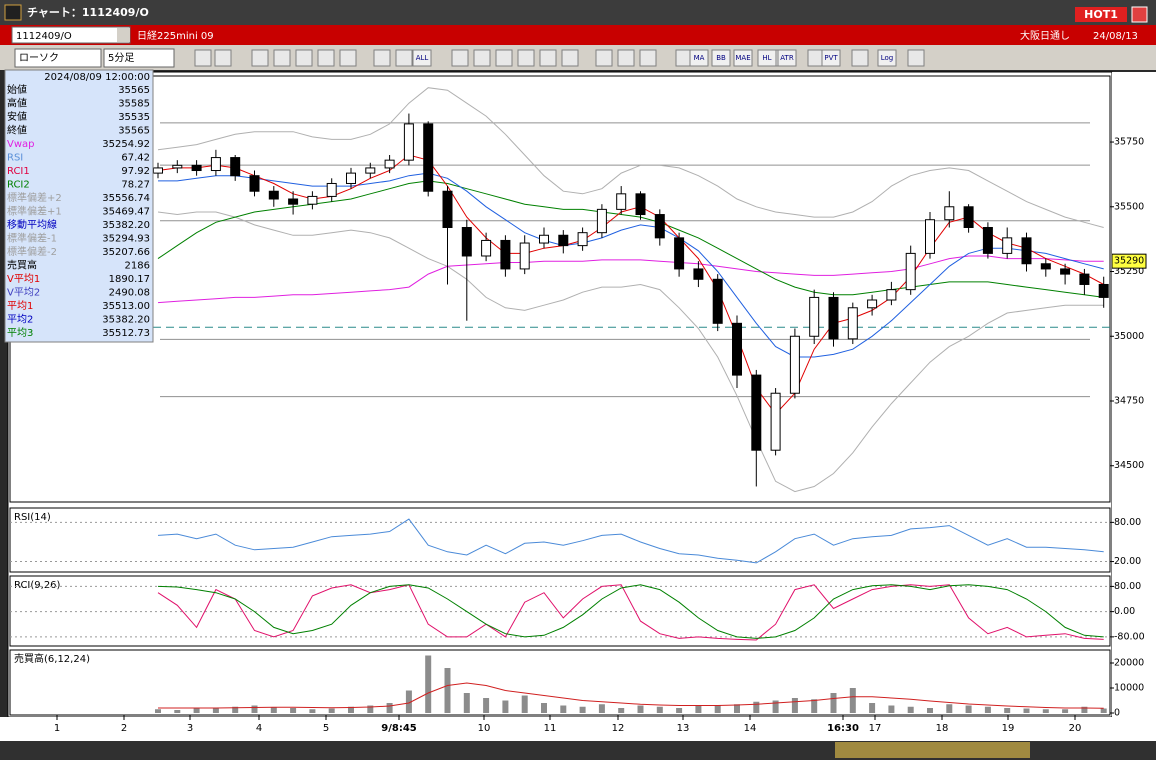  Describe the element at coordinates (17, 103) in the screenshot. I see `info-label: 高値` at that location.